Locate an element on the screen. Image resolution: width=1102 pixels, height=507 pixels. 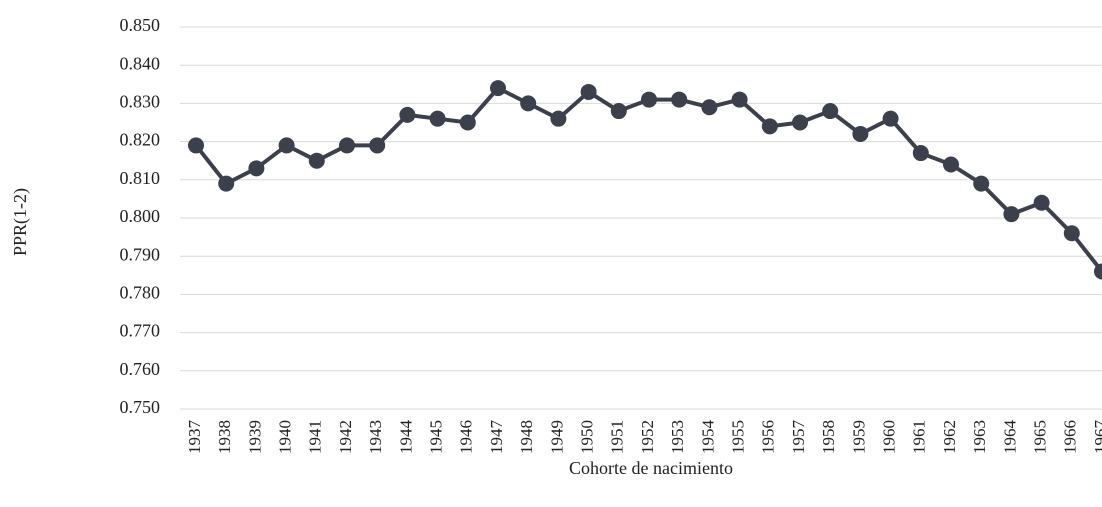
x-tick-label: 1966 is located at coordinates (1070, 437).